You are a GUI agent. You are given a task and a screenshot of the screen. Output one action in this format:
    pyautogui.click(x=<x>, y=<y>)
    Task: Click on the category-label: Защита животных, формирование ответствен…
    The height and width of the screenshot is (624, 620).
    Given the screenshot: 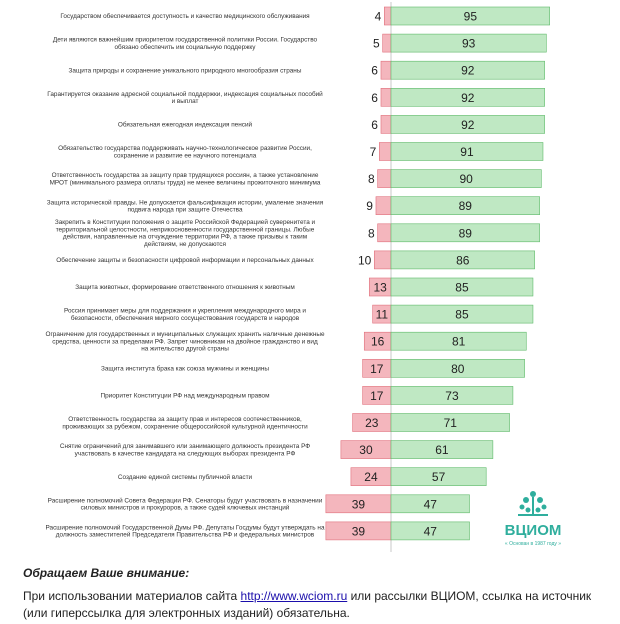 What is the action you would take?
    pyautogui.click(x=185, y=287)
    